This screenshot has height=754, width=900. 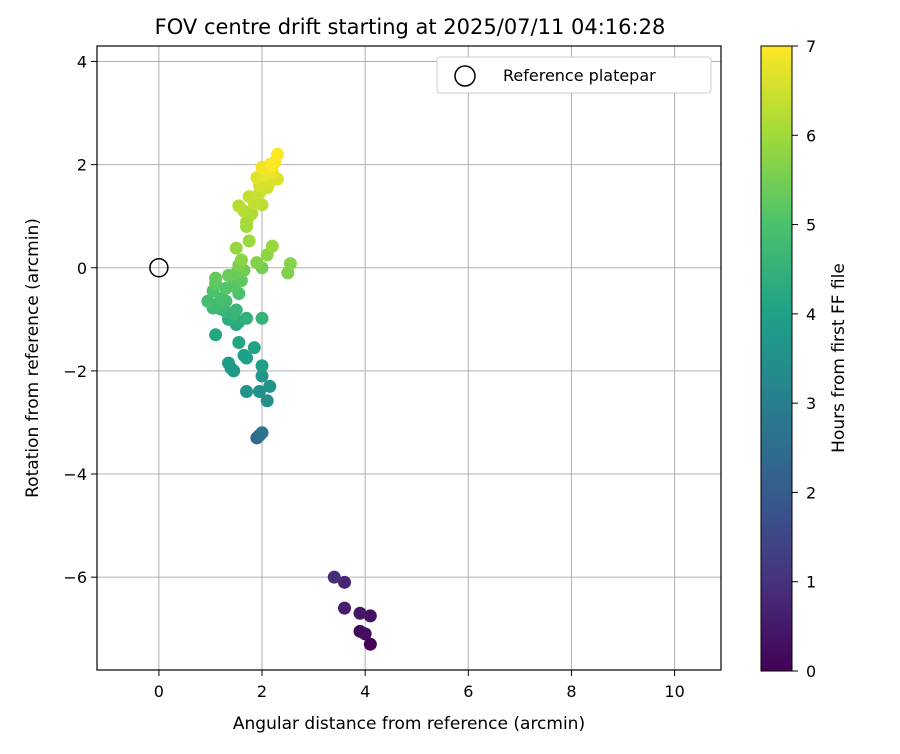 What do you see at coordinates (365, 691) in the screenshot?
I see `x-tick-label: 4` at bounding box center [365, 691].